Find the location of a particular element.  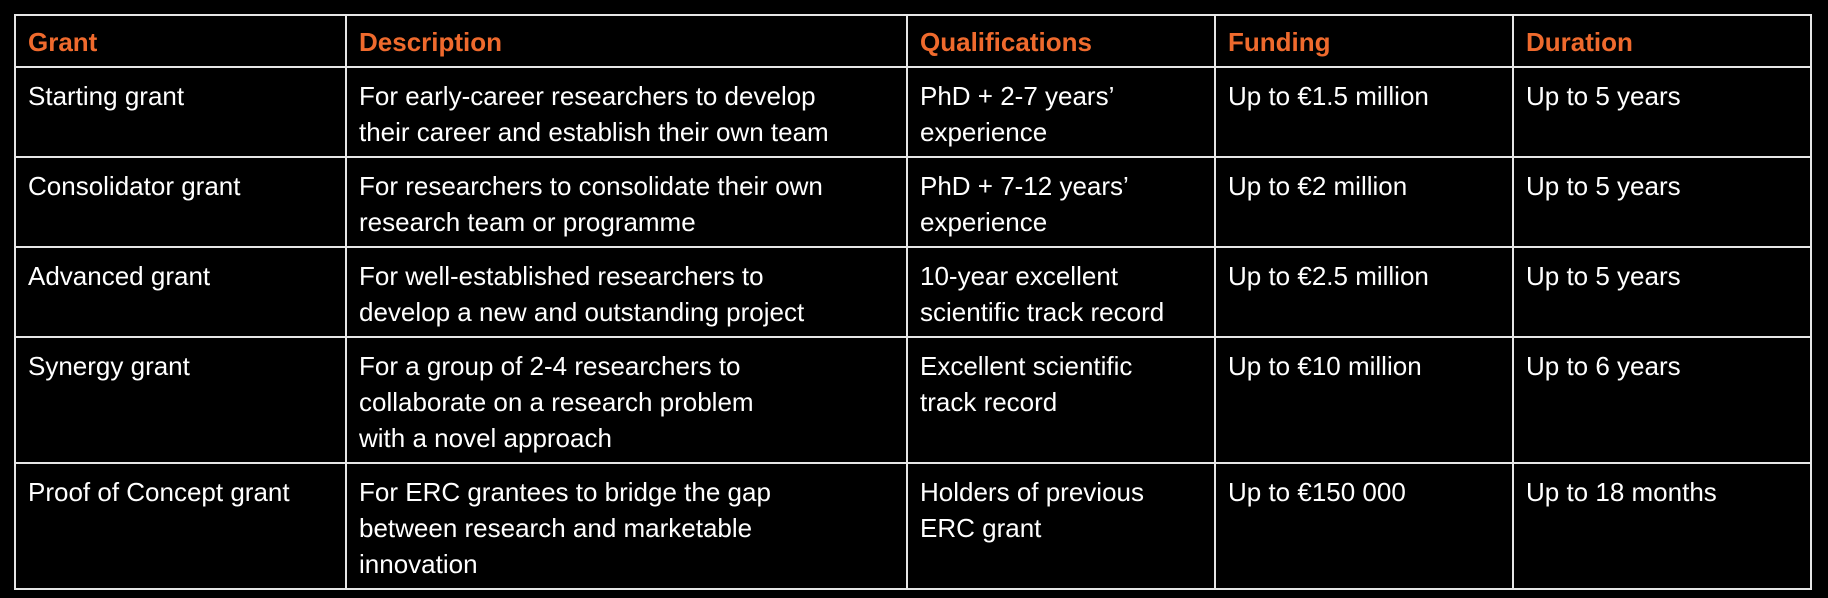

cell-duration: Up to 18 months is located at coordinates (1662, 526).